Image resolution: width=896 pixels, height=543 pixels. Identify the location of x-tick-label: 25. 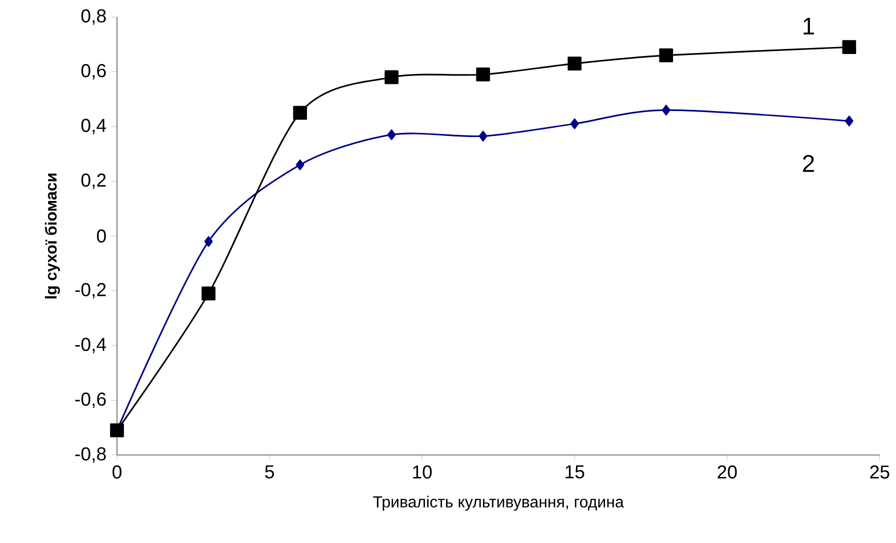
(880, 472).